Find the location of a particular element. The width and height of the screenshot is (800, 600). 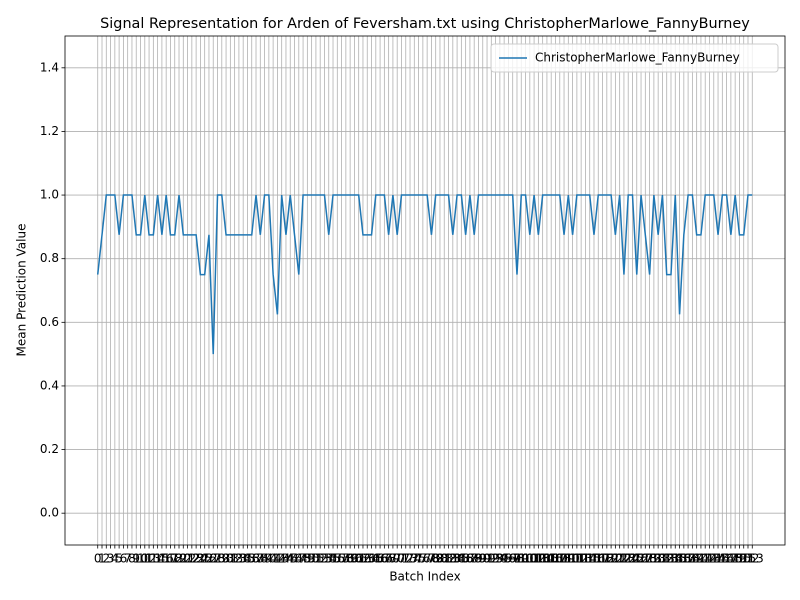

x-tick-label: 91 is located at coordinates (486, 559).